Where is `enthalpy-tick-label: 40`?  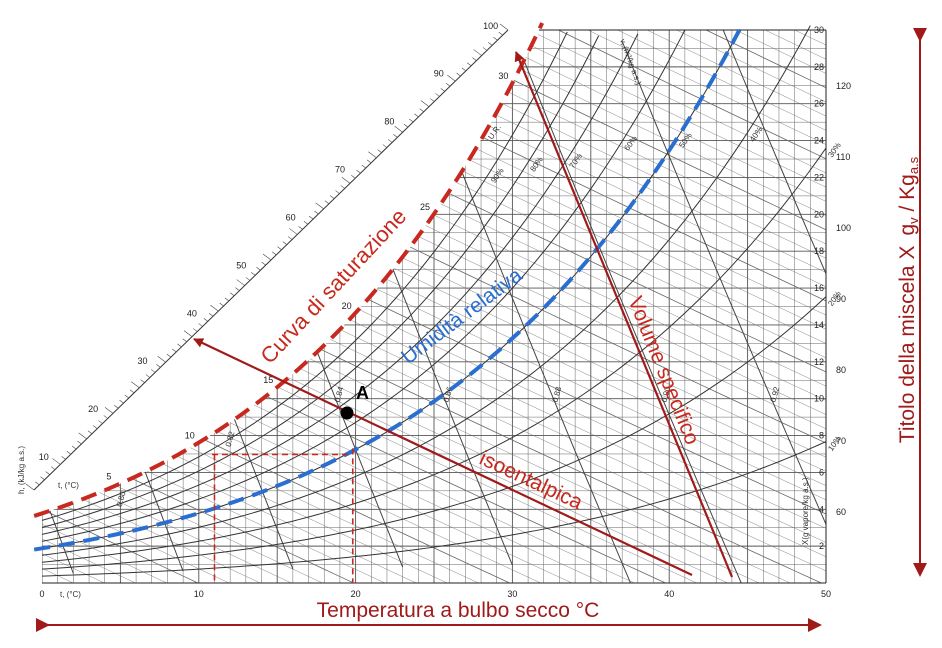 enthalpy-tick-label: 40 is located at coordinates (192, 313).